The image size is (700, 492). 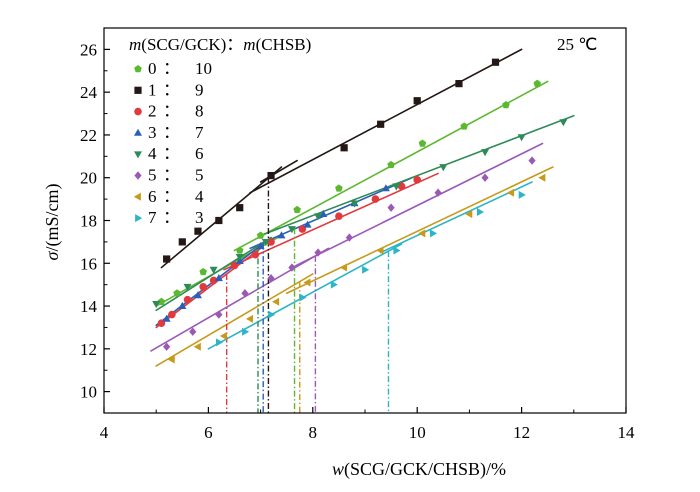 What do you see at coordinates (199, 175) in the screenshot?
I see `legend-ratio-b: 5` at bounding box center [199, 175].